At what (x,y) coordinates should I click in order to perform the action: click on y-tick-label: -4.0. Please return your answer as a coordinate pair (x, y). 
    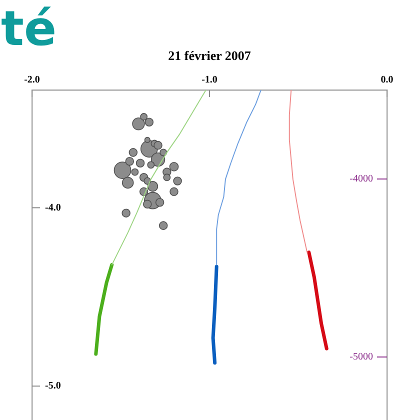
    Looking at the image, I should click on (53, 208).